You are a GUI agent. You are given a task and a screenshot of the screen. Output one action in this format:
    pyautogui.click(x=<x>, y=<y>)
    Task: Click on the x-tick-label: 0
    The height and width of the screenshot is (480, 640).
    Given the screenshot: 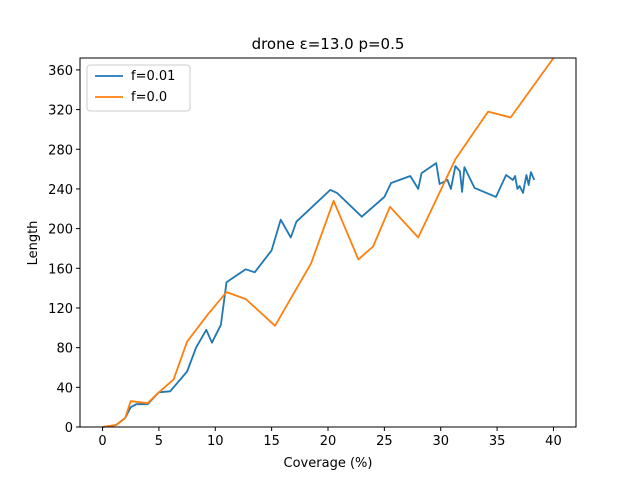 What is the action you would take?
    pyautogui.click(x=102, y=441)
    